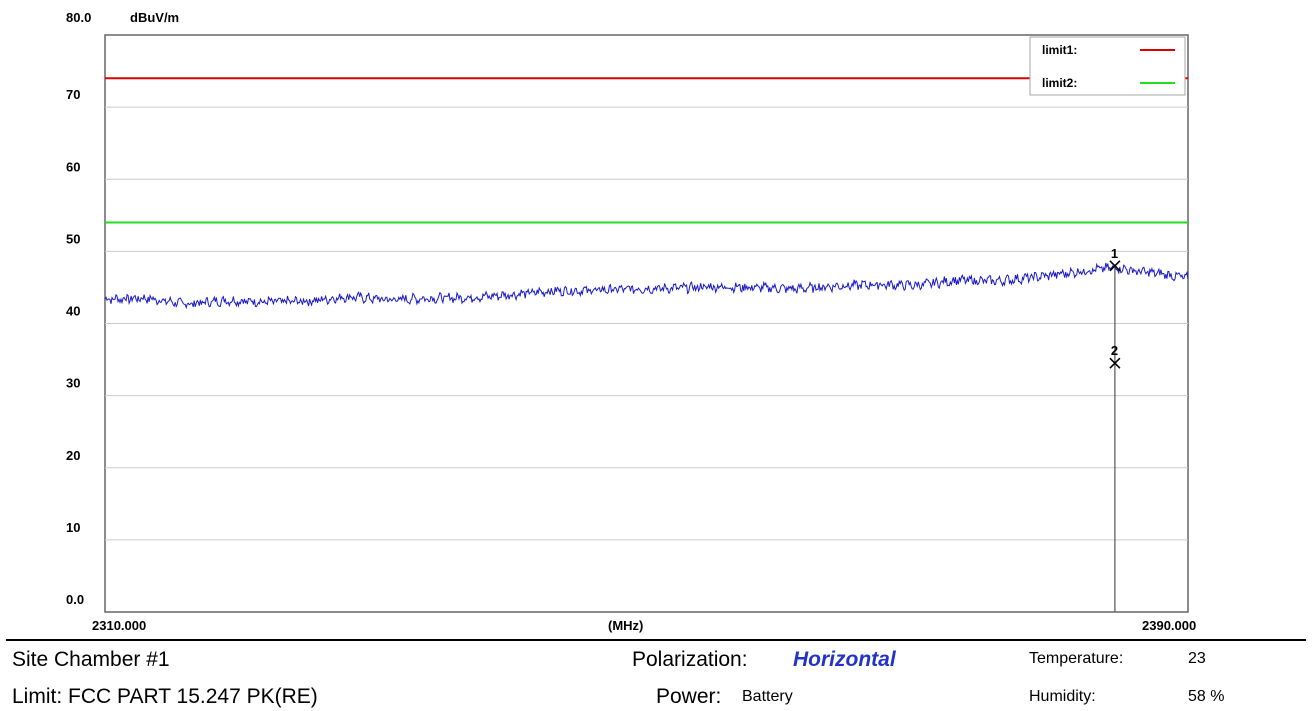 This screenshot has height=711, width=1314. I want to click on y-tick-label-2: 20, so click(73, 455).